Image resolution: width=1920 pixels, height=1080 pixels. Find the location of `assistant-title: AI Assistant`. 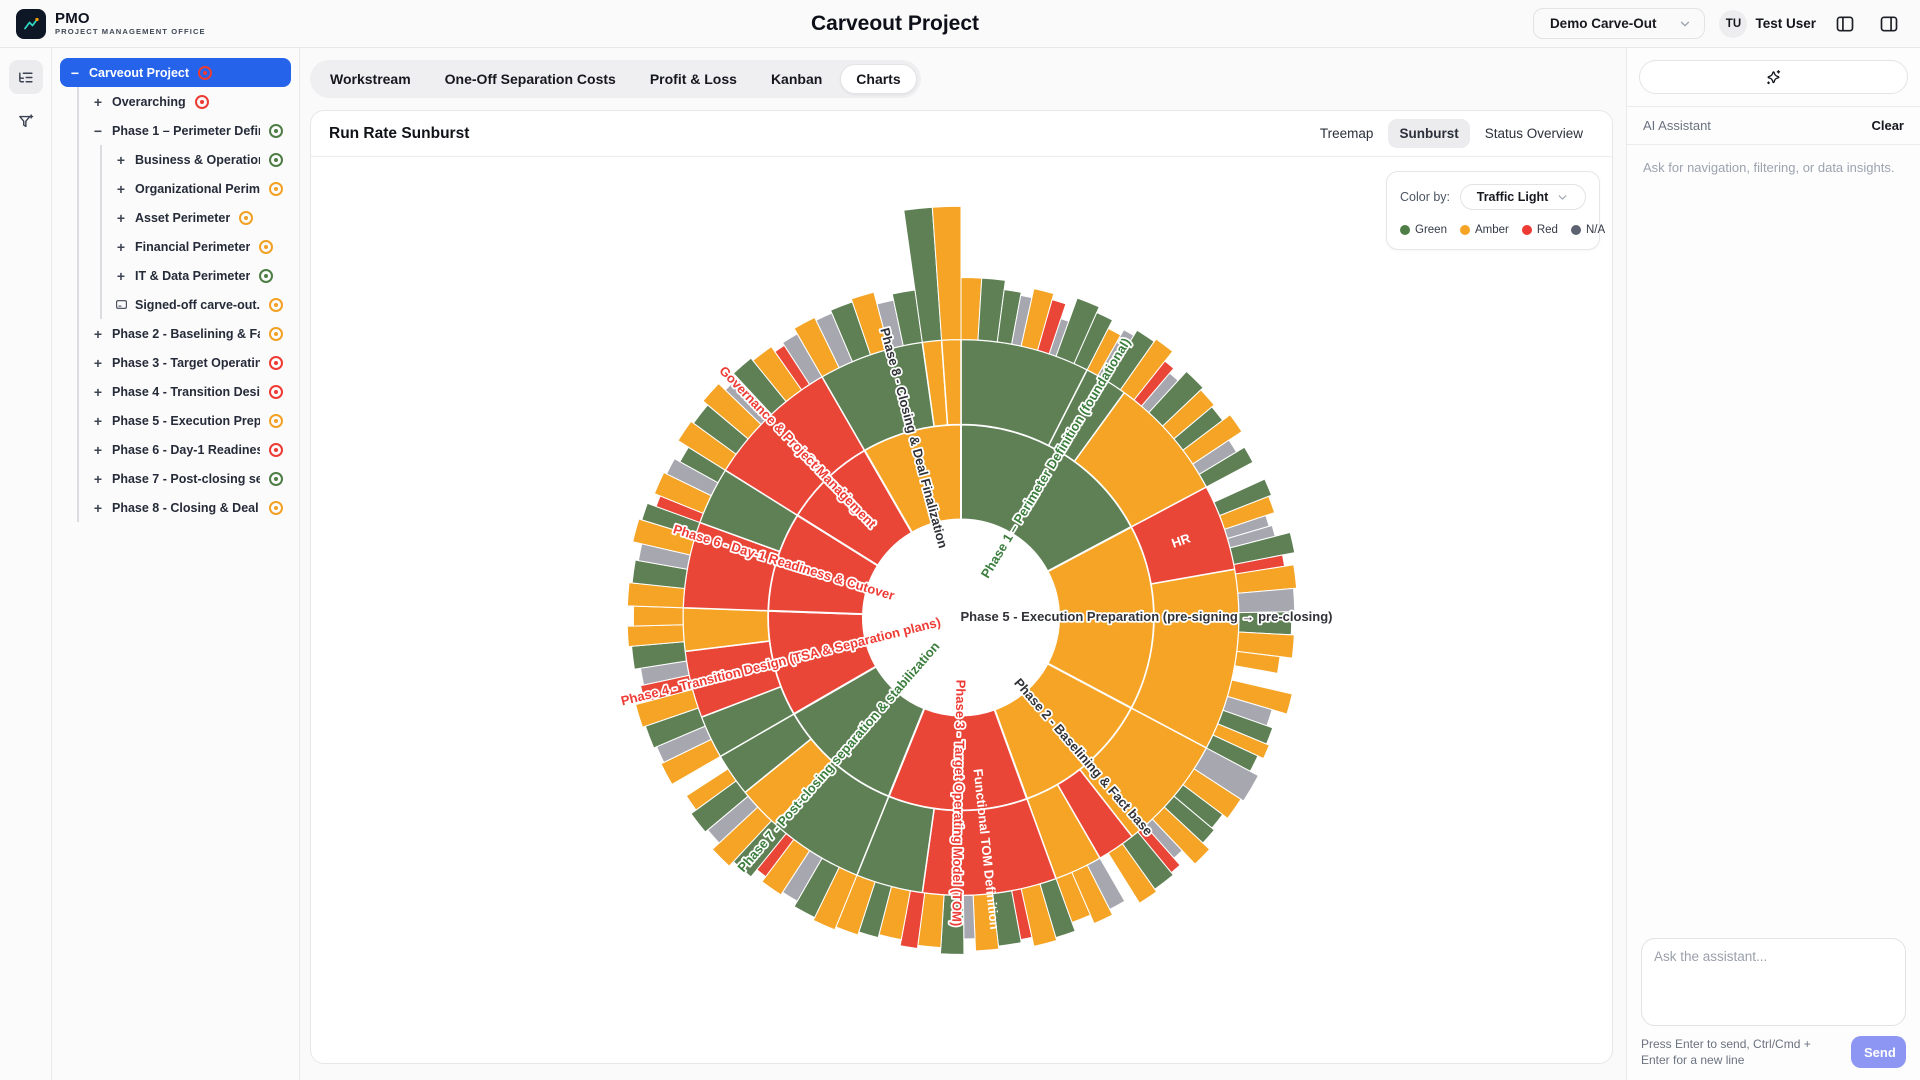

assistant-title: AI Assistant is located at coordinates (1677, 125).